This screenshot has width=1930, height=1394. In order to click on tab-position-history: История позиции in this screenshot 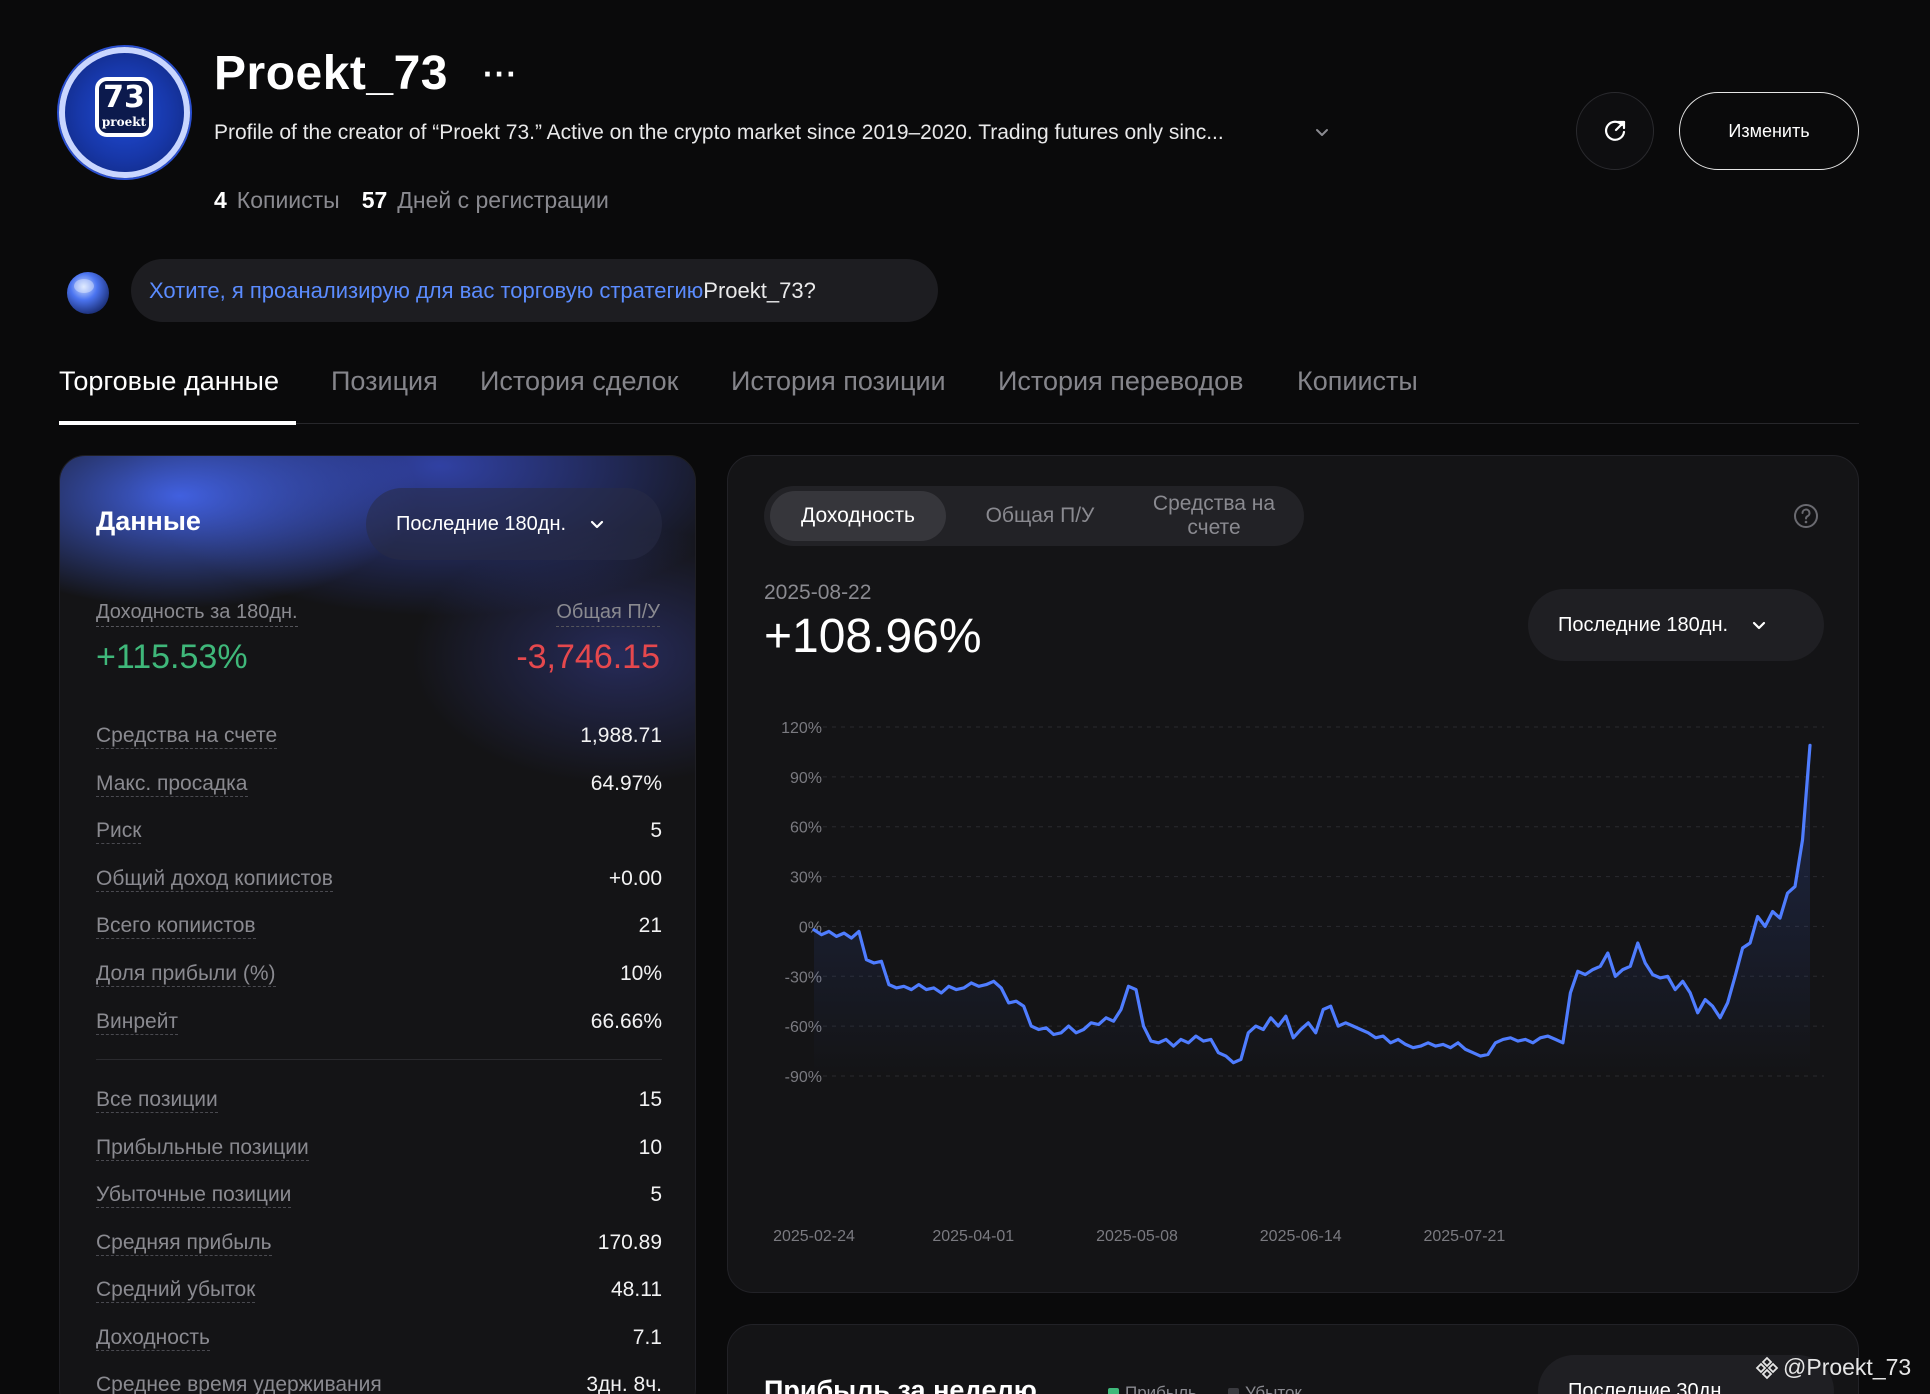, I will do `click(838, 381)`.